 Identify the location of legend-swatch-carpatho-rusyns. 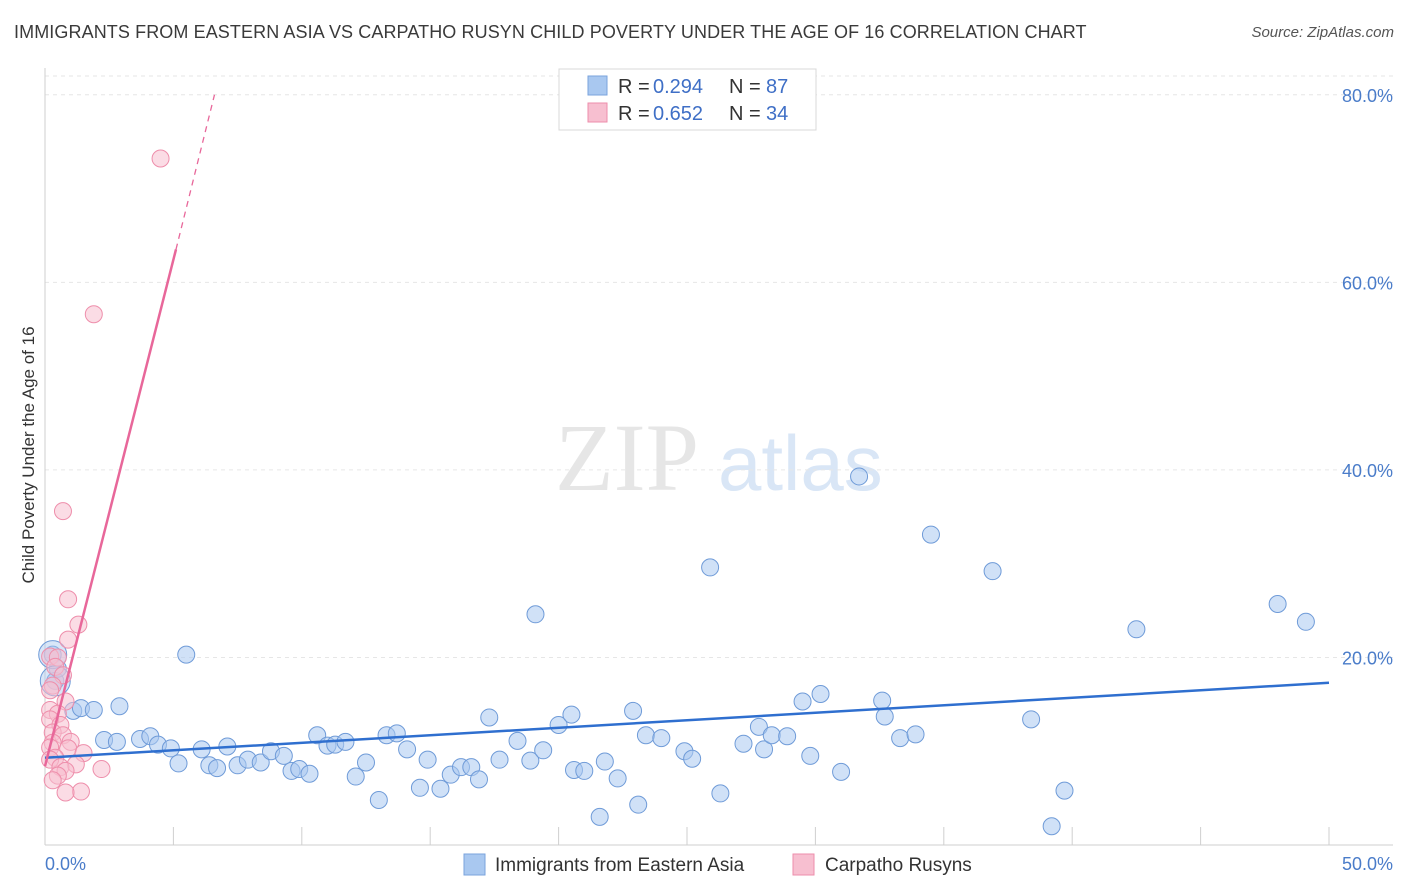
(597, 112).